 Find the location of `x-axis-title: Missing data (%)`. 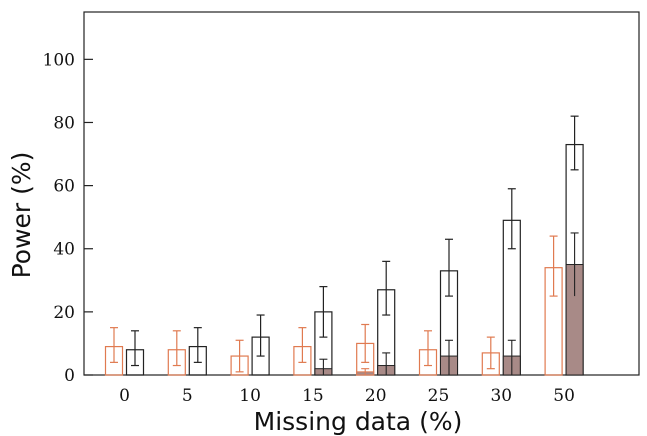

x-axis-title: Missing data (%) is located at coordinates (358, 421).